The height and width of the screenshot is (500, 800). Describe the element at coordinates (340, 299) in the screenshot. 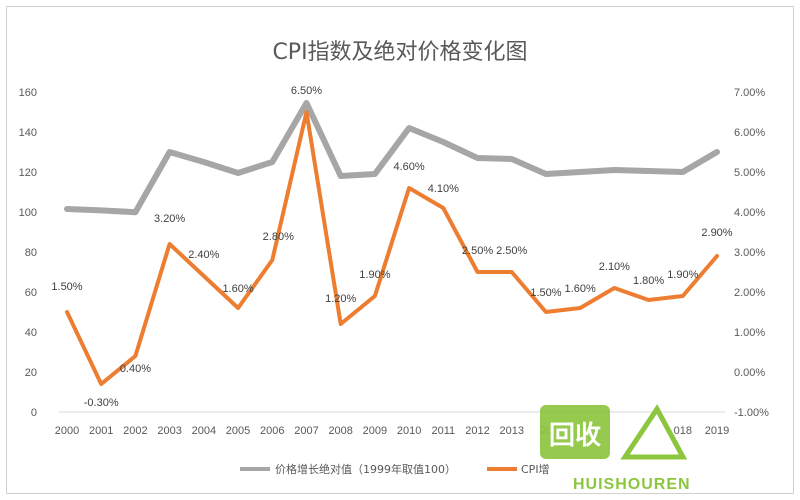

I see `cpi-data-label: 1.20%` at that location.